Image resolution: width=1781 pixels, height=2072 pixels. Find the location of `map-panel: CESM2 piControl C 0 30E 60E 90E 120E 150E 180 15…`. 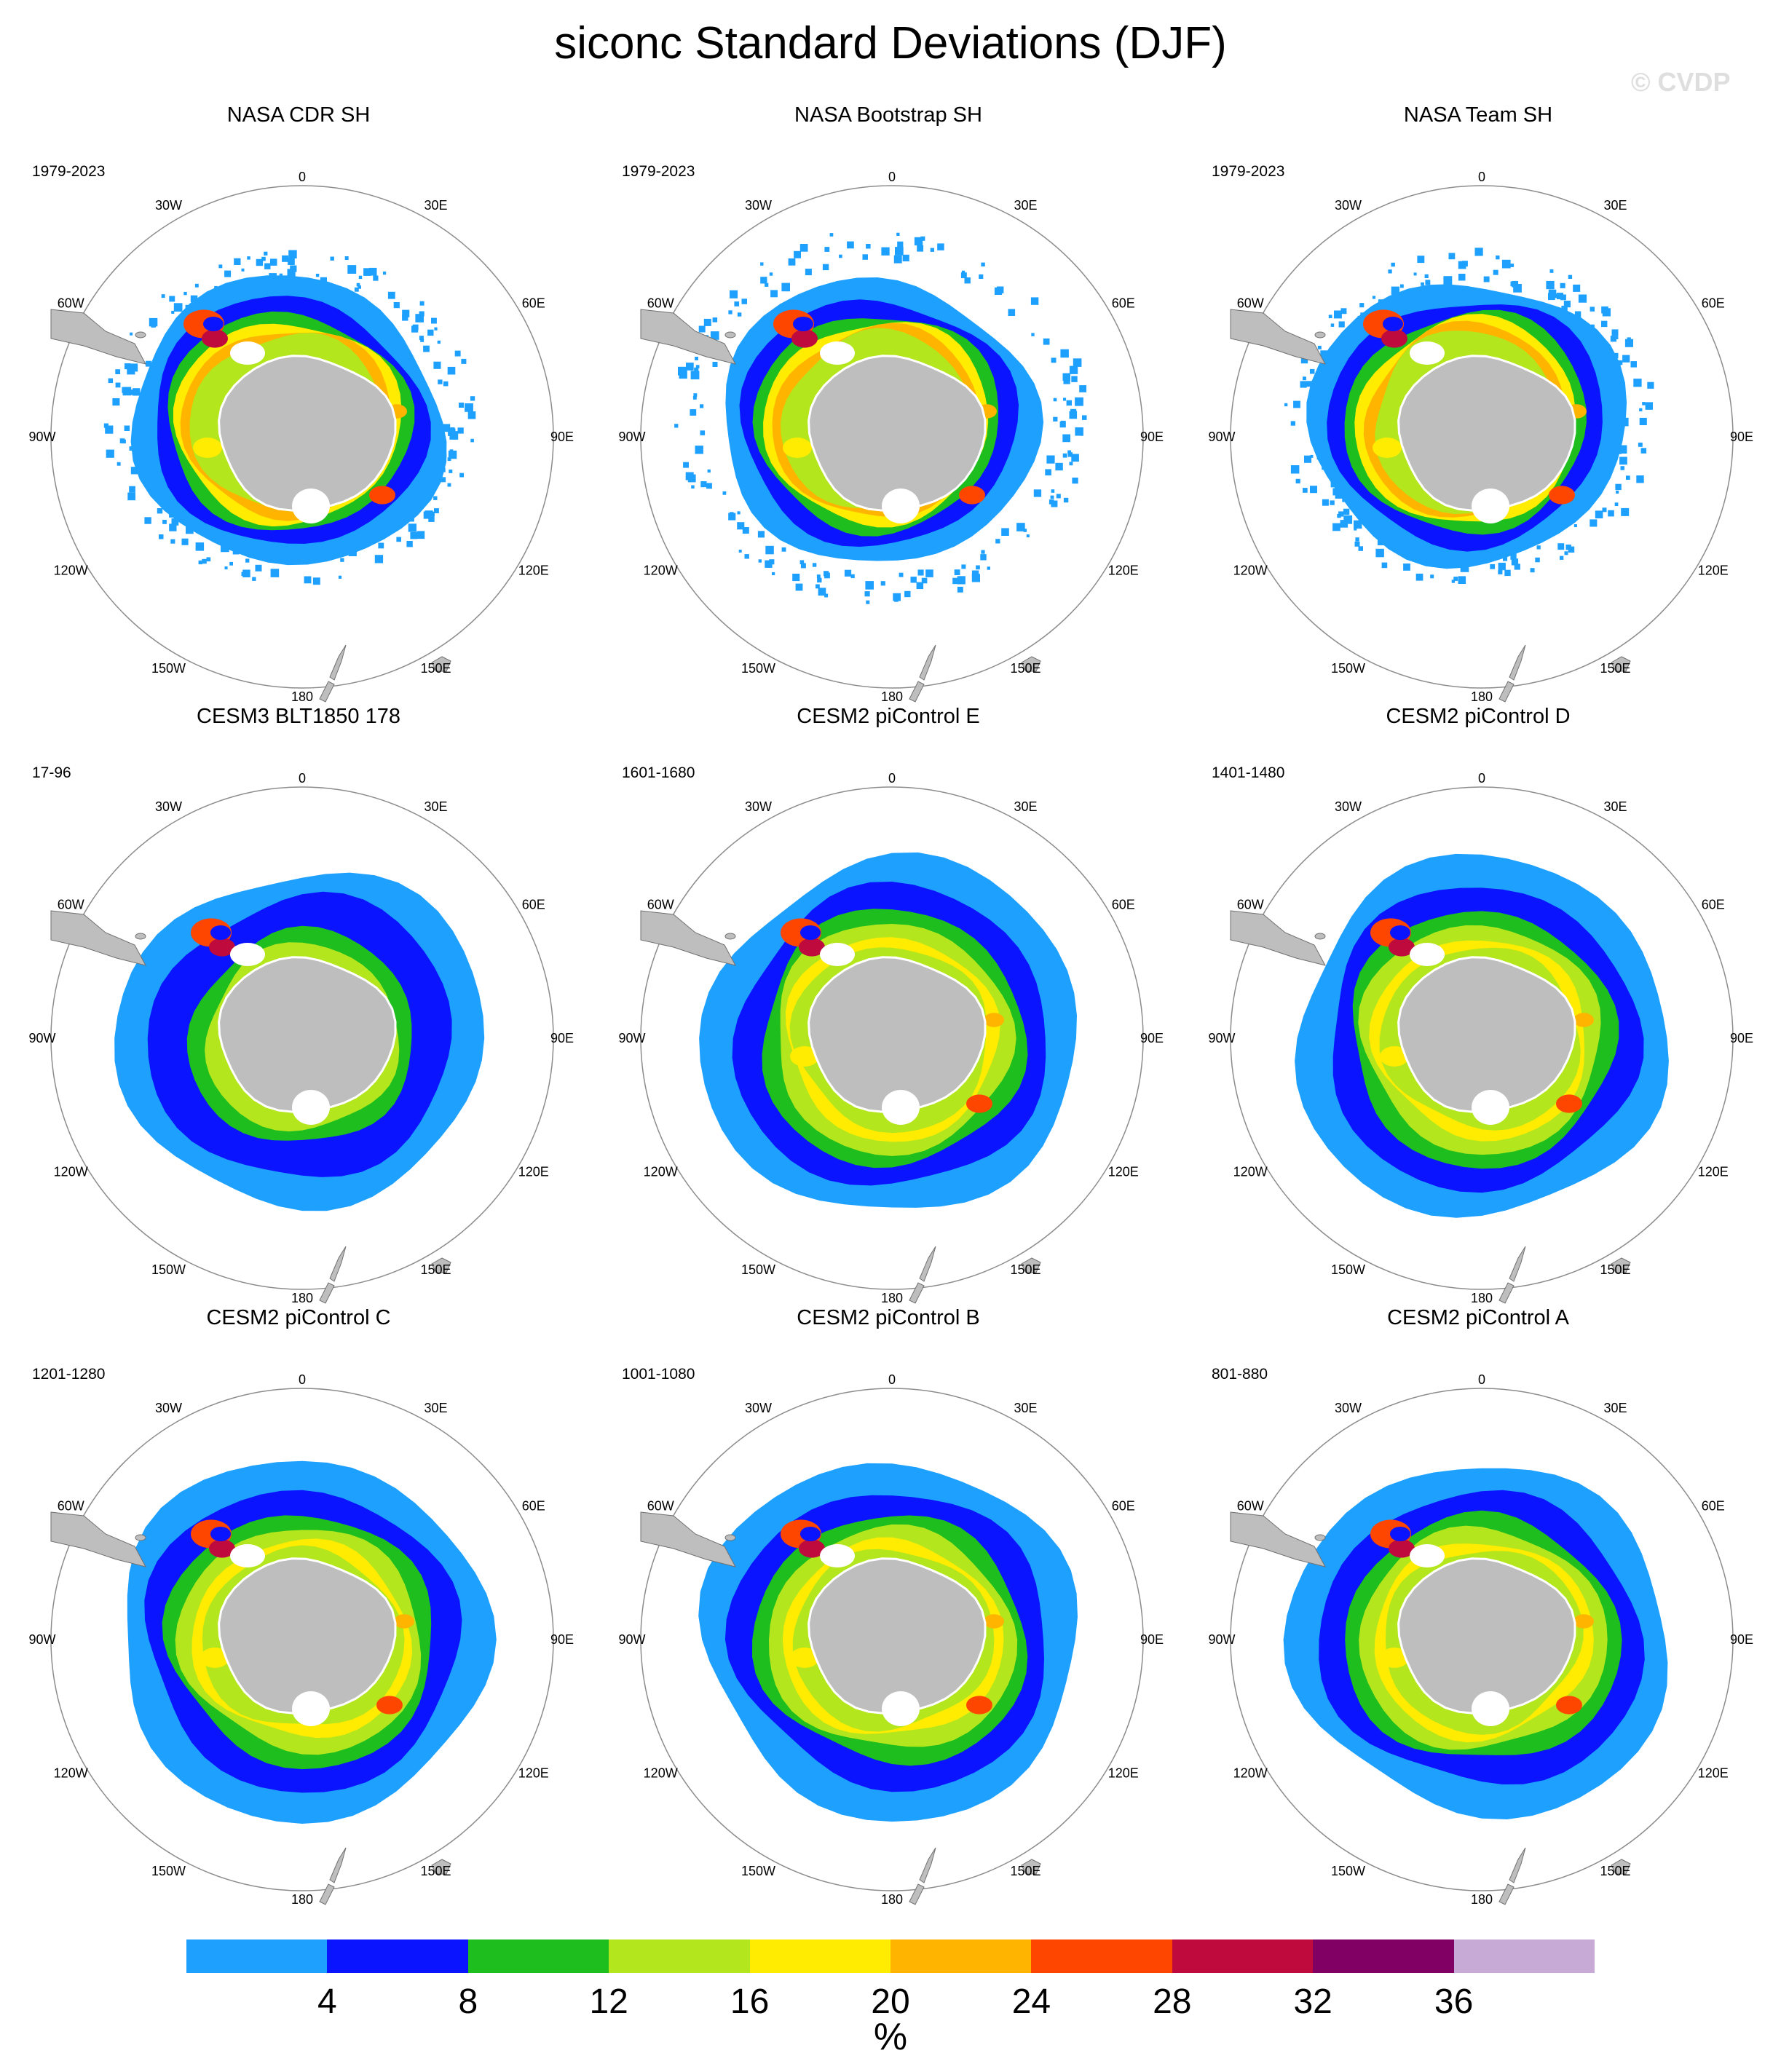

map-panel: CESM2 piControl C 0 30E 60E 90E 120E 150E 180 15… is located at coordinates (301, 1606).